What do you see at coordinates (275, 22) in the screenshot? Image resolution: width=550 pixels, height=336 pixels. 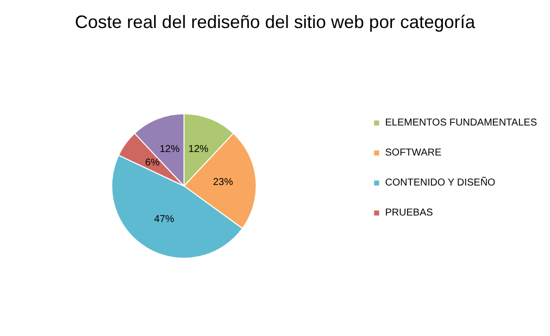 I see `chart-title: Coste real del rediseño del sitio web por categoría` at bounding box center [275, 22].